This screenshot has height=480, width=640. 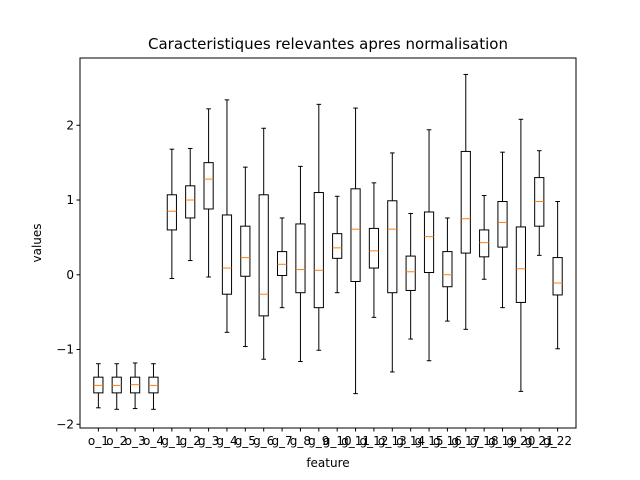 What do you see at coordinates (318, 441) in the screenshot?
I see `x-tick-label: g_9` at bounding box center [318, 441].